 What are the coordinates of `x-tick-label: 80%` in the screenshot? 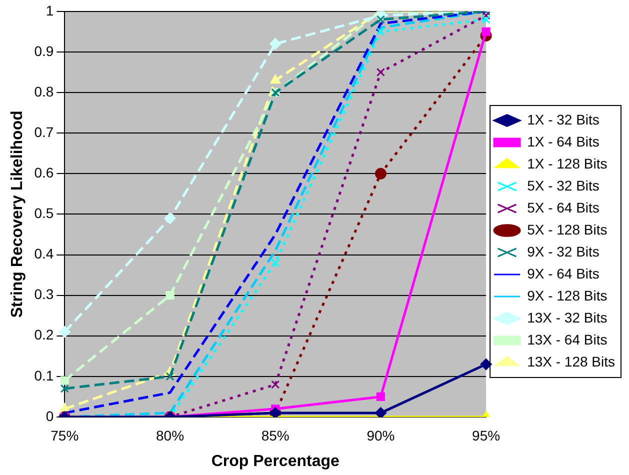 It's located at (170, 435).